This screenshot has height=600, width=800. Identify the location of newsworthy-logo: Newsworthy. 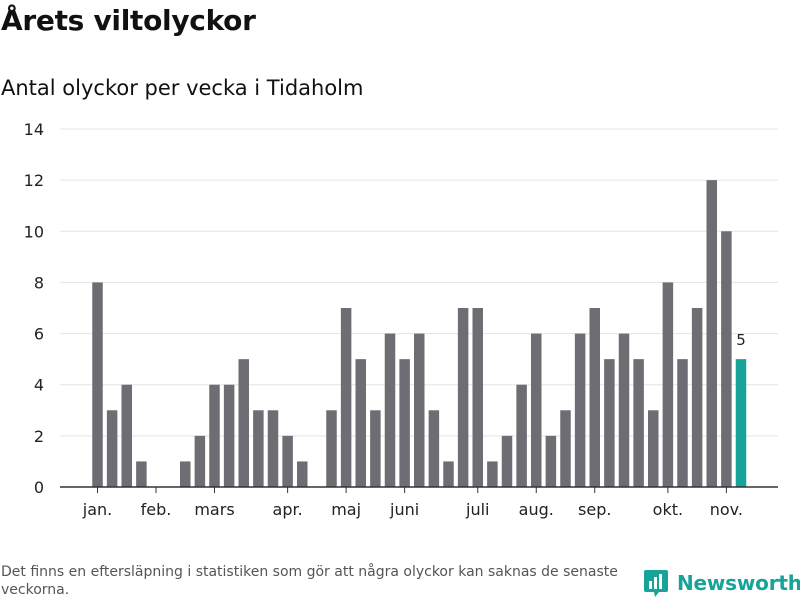
(721, 583).